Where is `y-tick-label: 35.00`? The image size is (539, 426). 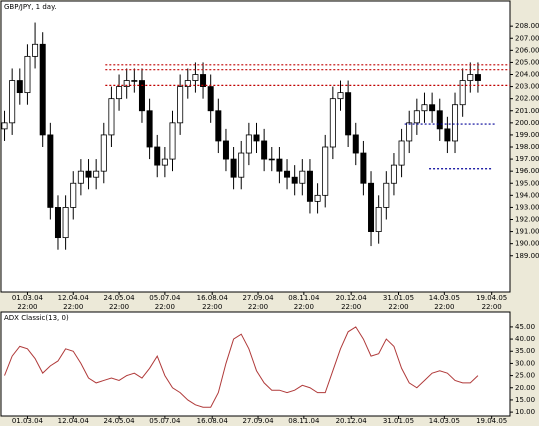 y-tick-label: 35.00 is located at coordinates (525, 351).